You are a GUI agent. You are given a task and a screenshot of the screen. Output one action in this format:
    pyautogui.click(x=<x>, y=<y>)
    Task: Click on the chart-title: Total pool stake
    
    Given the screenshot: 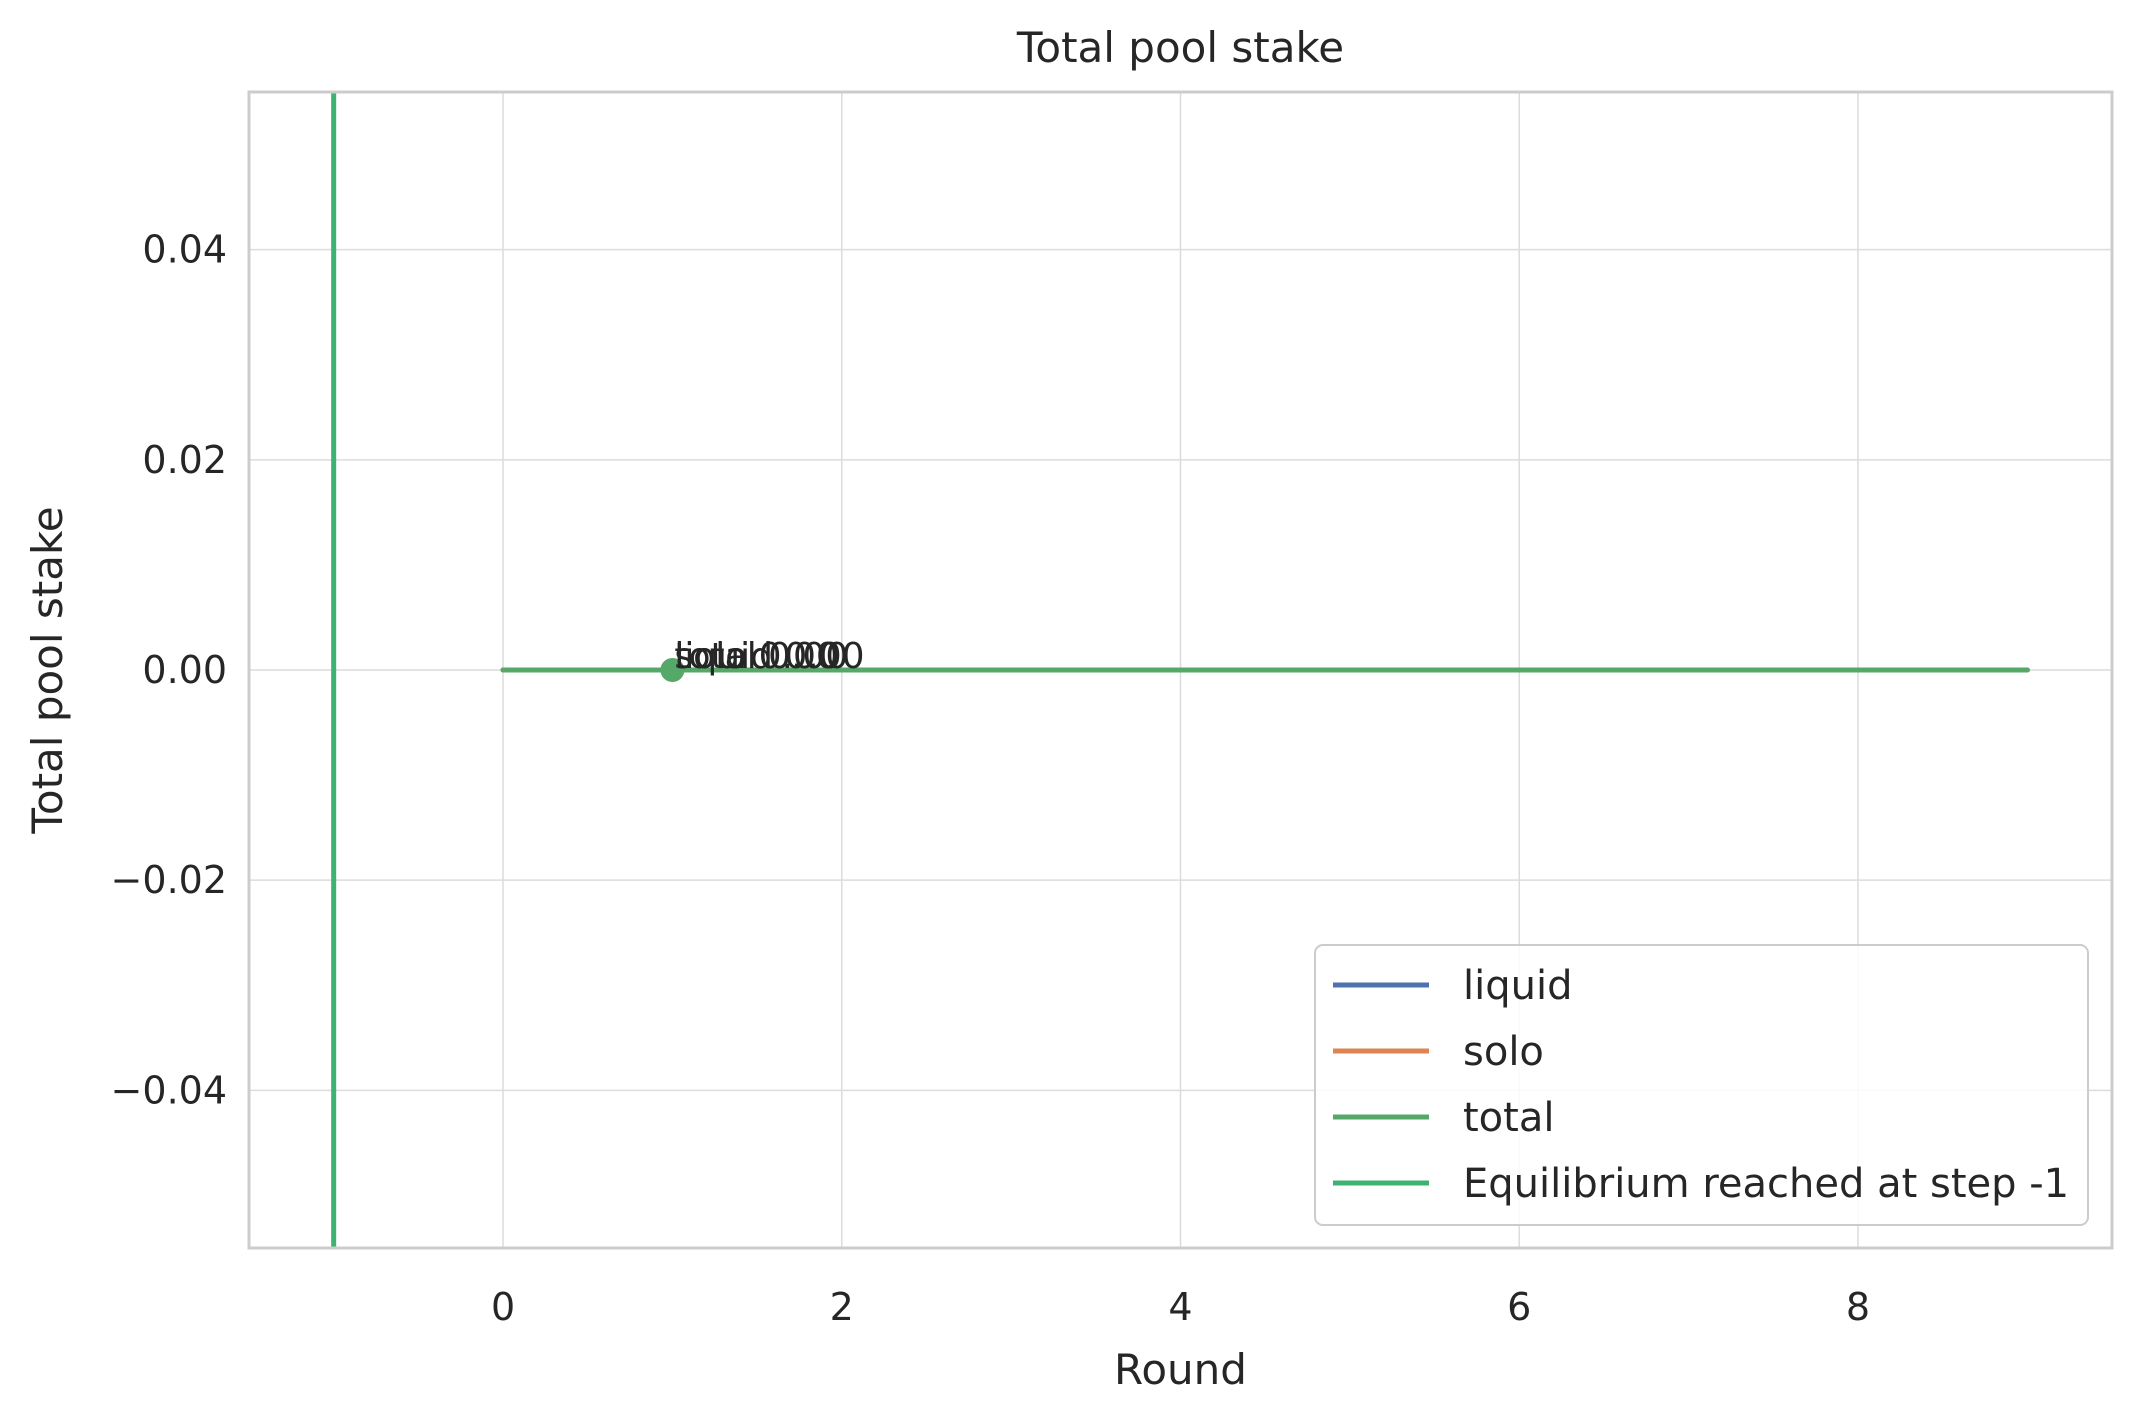 What is the action you would take?
    pyautogui.click(x=1180, y=47)
    